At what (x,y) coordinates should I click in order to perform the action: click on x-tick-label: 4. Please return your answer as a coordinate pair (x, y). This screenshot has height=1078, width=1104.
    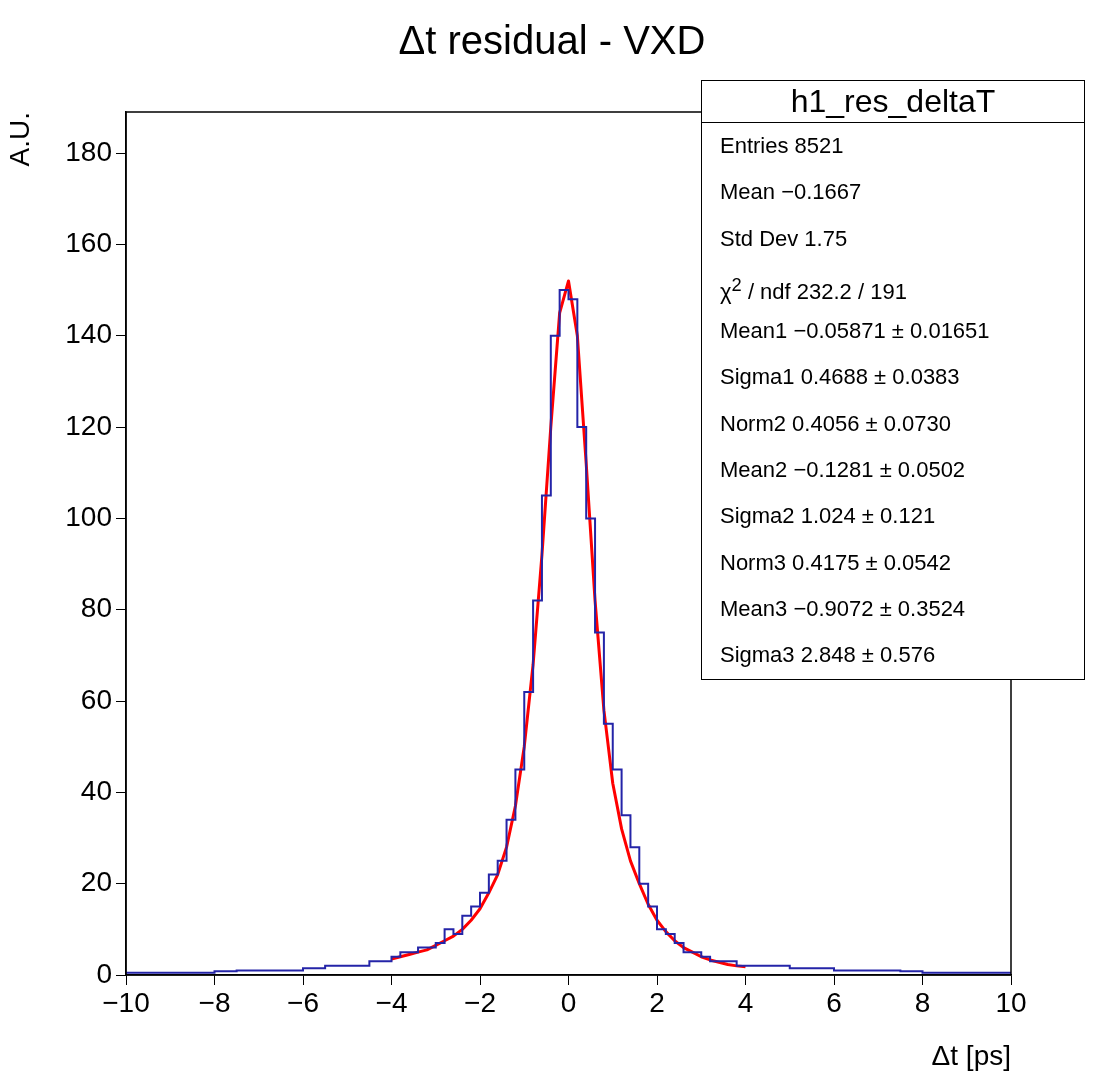
    Looking at the image, I should click on (745, 1002).